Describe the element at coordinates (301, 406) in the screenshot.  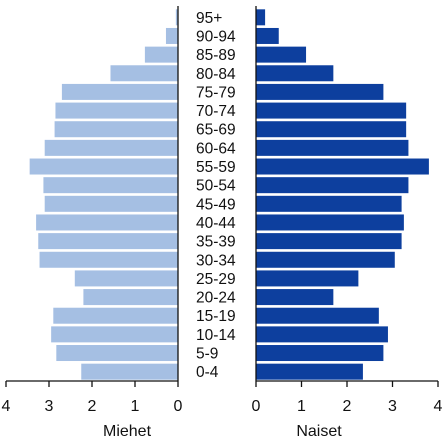
I see `right-tick-label: 1` at that location.